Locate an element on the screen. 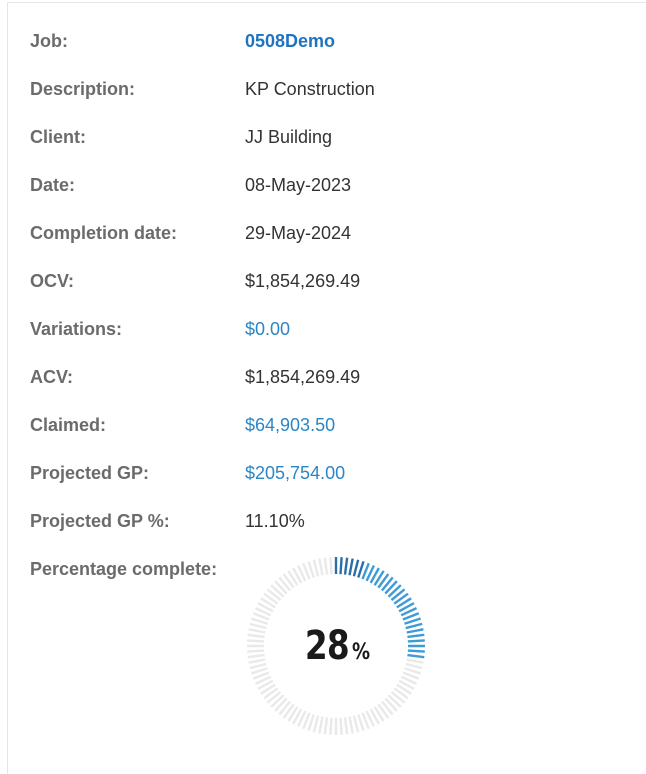 Image resolution: width=646 pixels, height=774 pixels. completion-date-label: Completion date: is located at coordinates (103, 233).